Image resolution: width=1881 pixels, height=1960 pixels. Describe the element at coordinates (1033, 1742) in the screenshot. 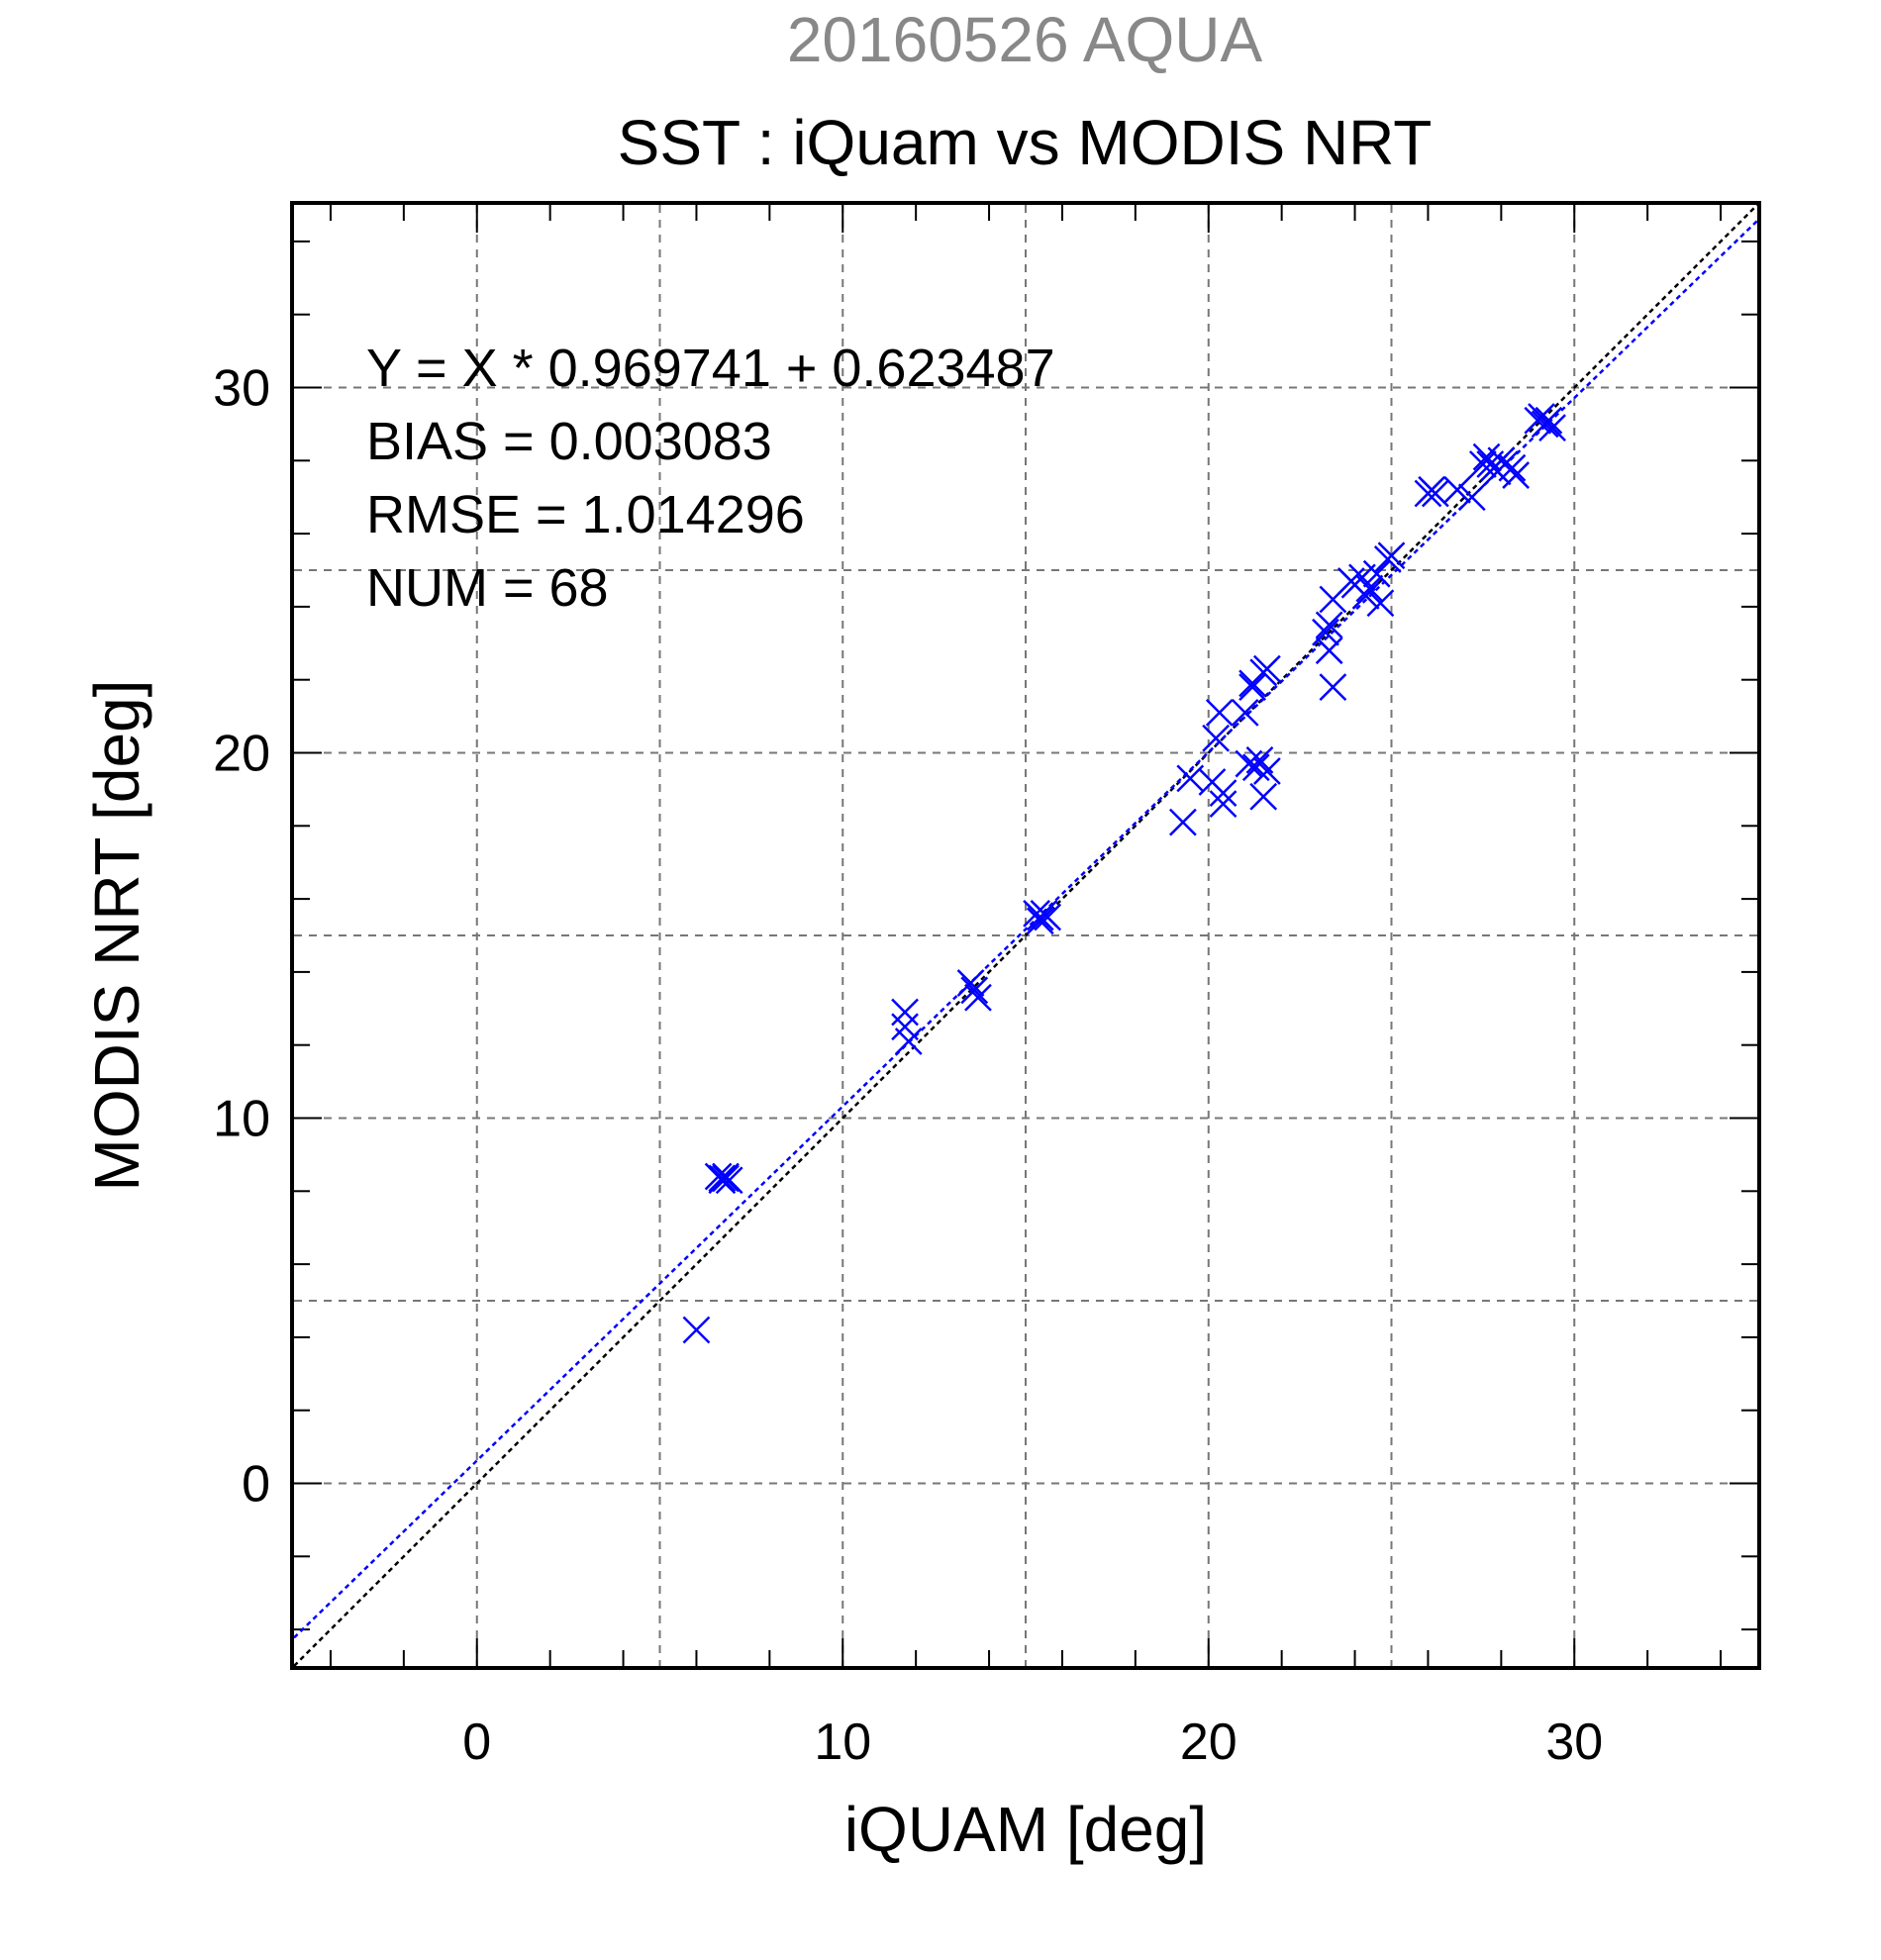

I see `x-tick-labels: 0 10 20 30` at that location.